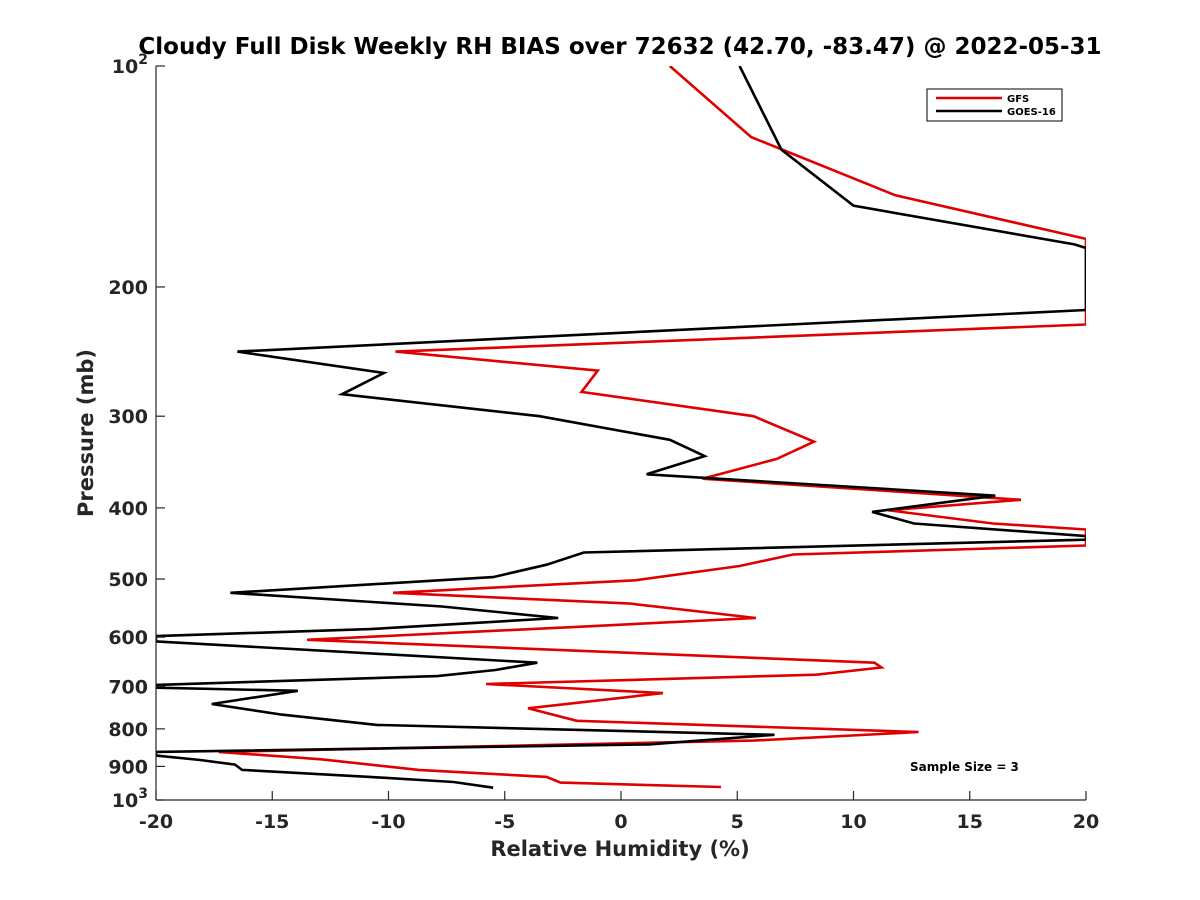 This screenshot has width=1200, height=900. What do you see at coordinates (272, 822) in the screenshot?
I see `x-tick-label: -15` at bounding box center [272, 822].